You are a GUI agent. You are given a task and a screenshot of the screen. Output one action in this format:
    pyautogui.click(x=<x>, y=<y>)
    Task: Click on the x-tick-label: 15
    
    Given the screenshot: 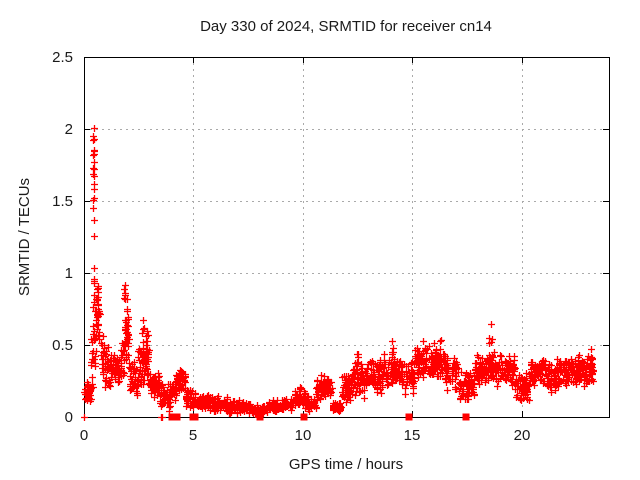 What is the action you would take?
    pyautogui.click(x=412, y=435)
    